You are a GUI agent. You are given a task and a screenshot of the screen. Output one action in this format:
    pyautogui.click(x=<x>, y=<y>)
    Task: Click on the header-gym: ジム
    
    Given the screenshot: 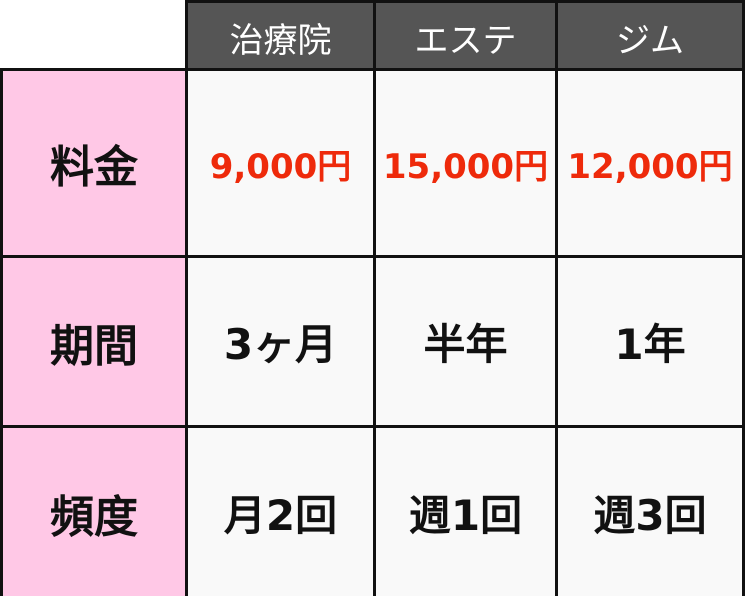 What is the action you would take?
    pyautogui.click(x=650, y=36)
    